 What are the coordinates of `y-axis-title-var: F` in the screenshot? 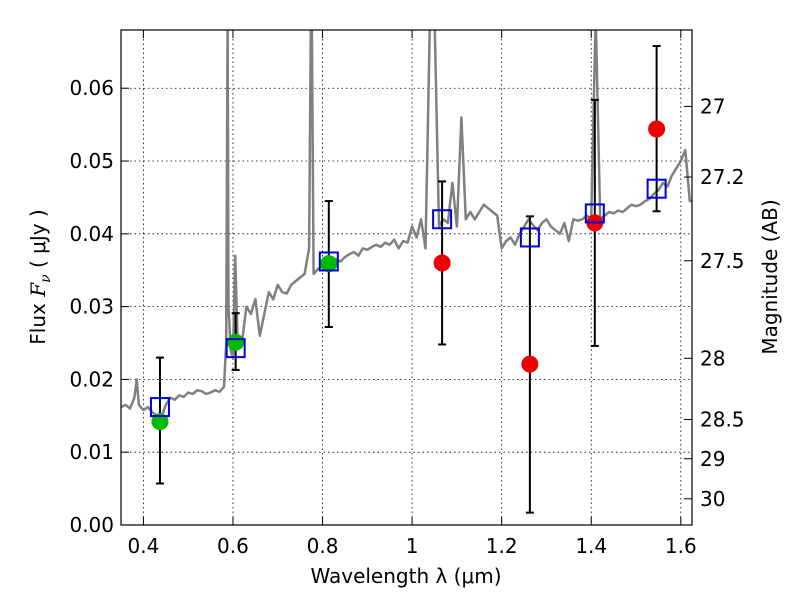 It's located at (38, 290).